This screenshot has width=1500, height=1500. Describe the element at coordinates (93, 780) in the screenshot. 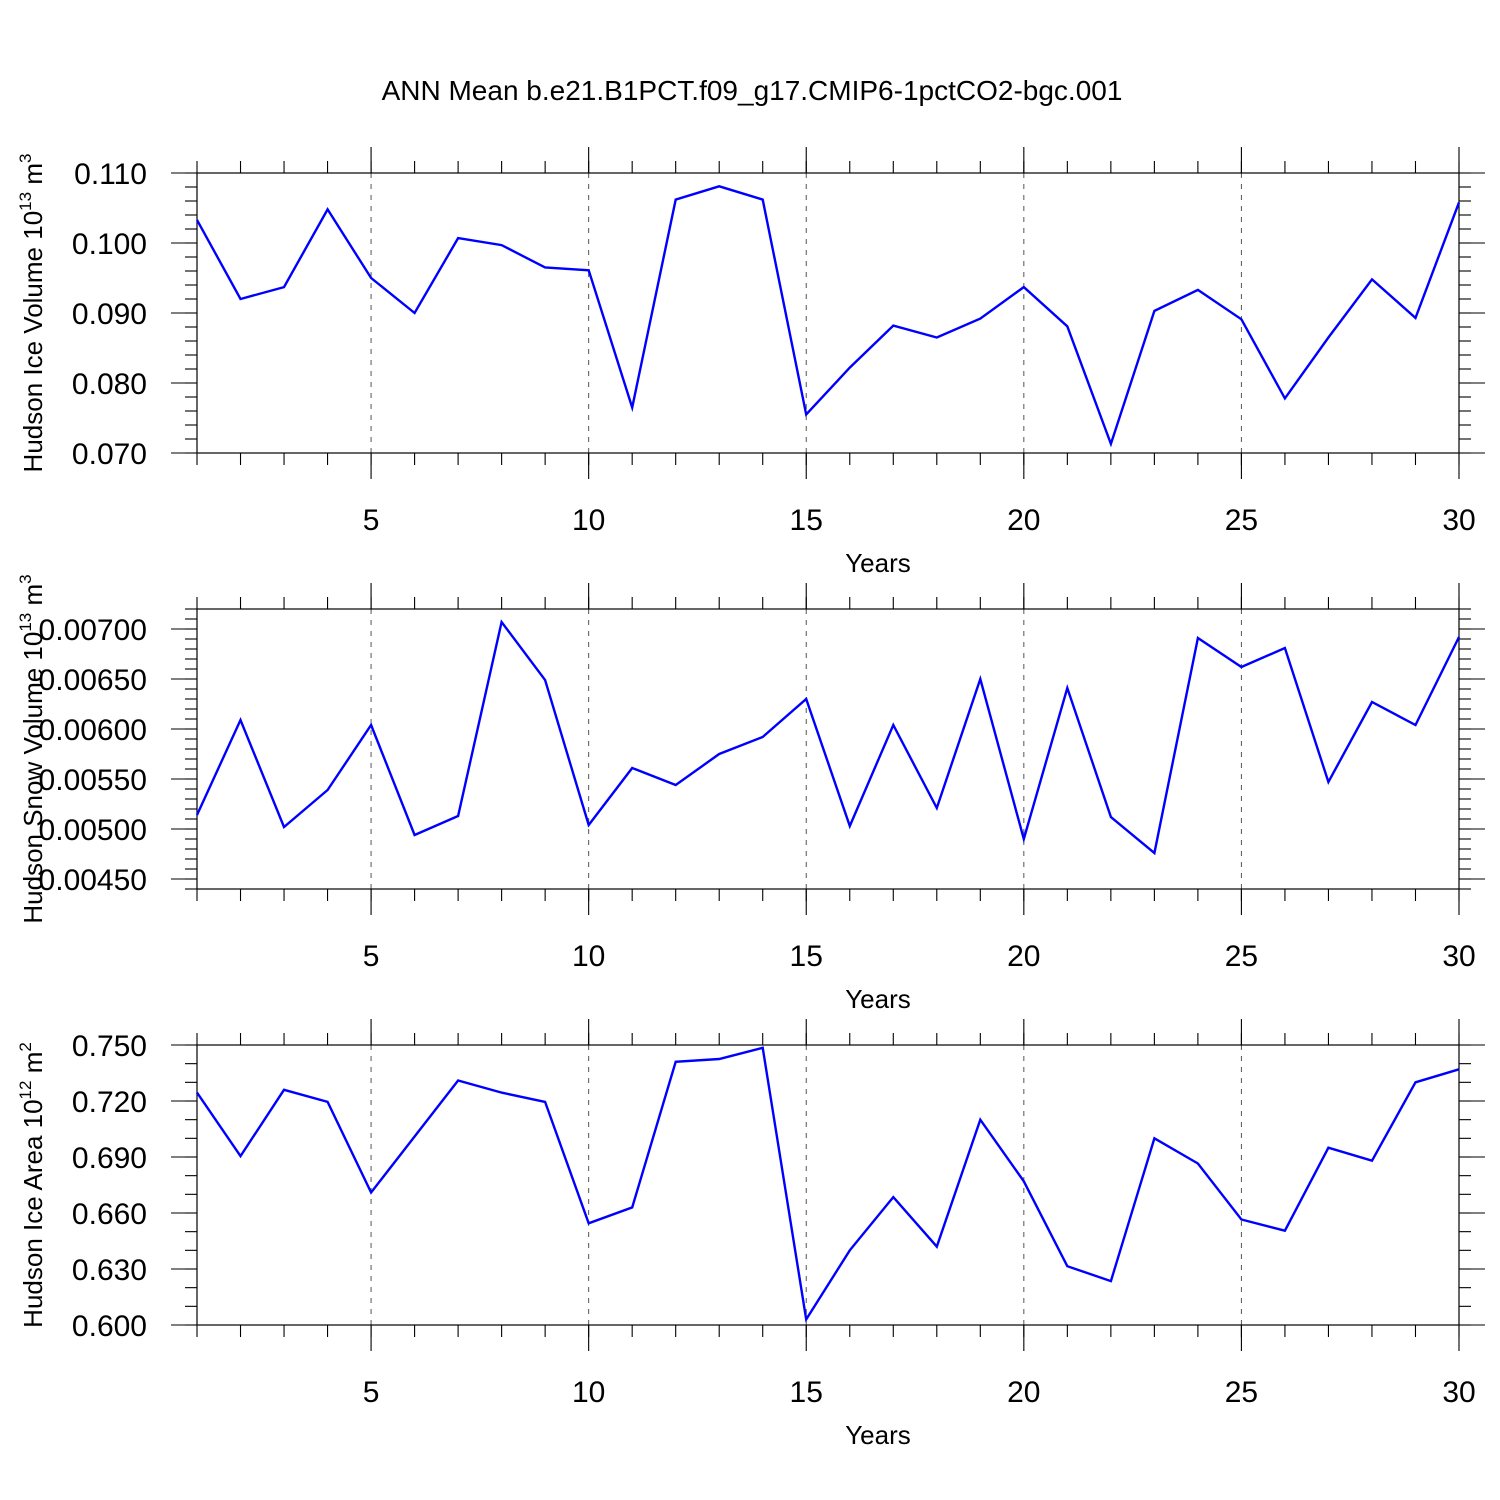

I see `y-tick-label: 0.00550` at that location.